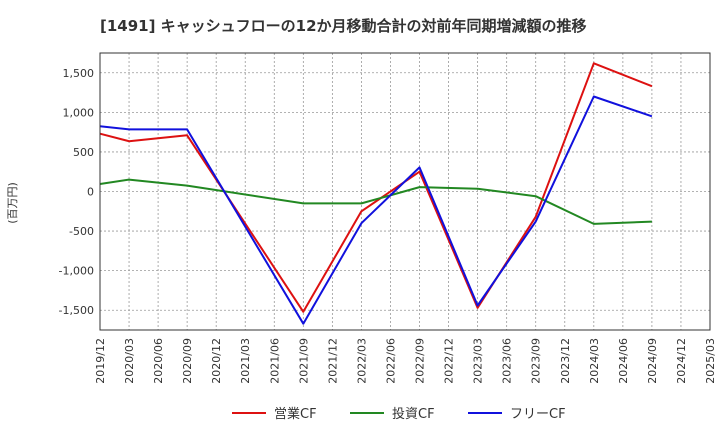 The width and height of the screenshot is (720, 440). I want to click on x-tick-label: 2021/03, so click(245, 361).